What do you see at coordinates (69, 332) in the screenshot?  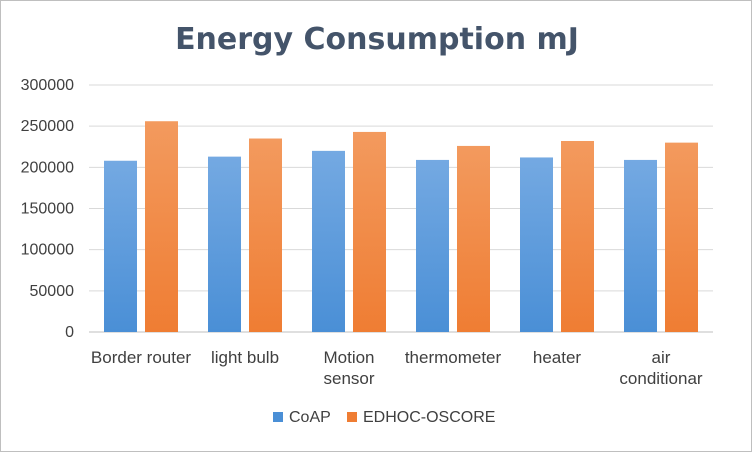 I see `y-tick-label: 0` at bounding box center [69, 332].